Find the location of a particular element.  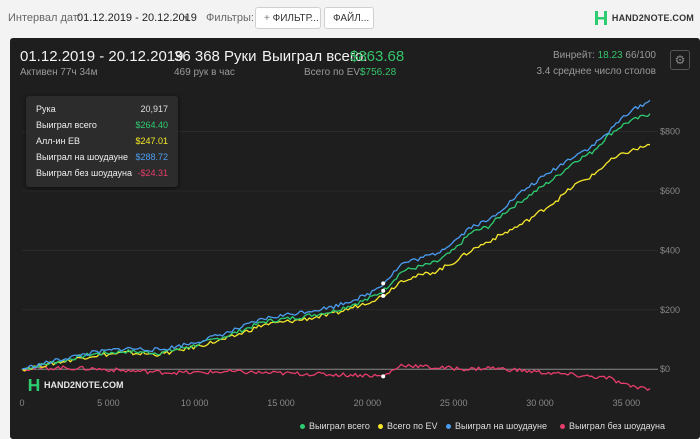

tooltip-row: Рука 20,917 is located at coordinates (102, 112).